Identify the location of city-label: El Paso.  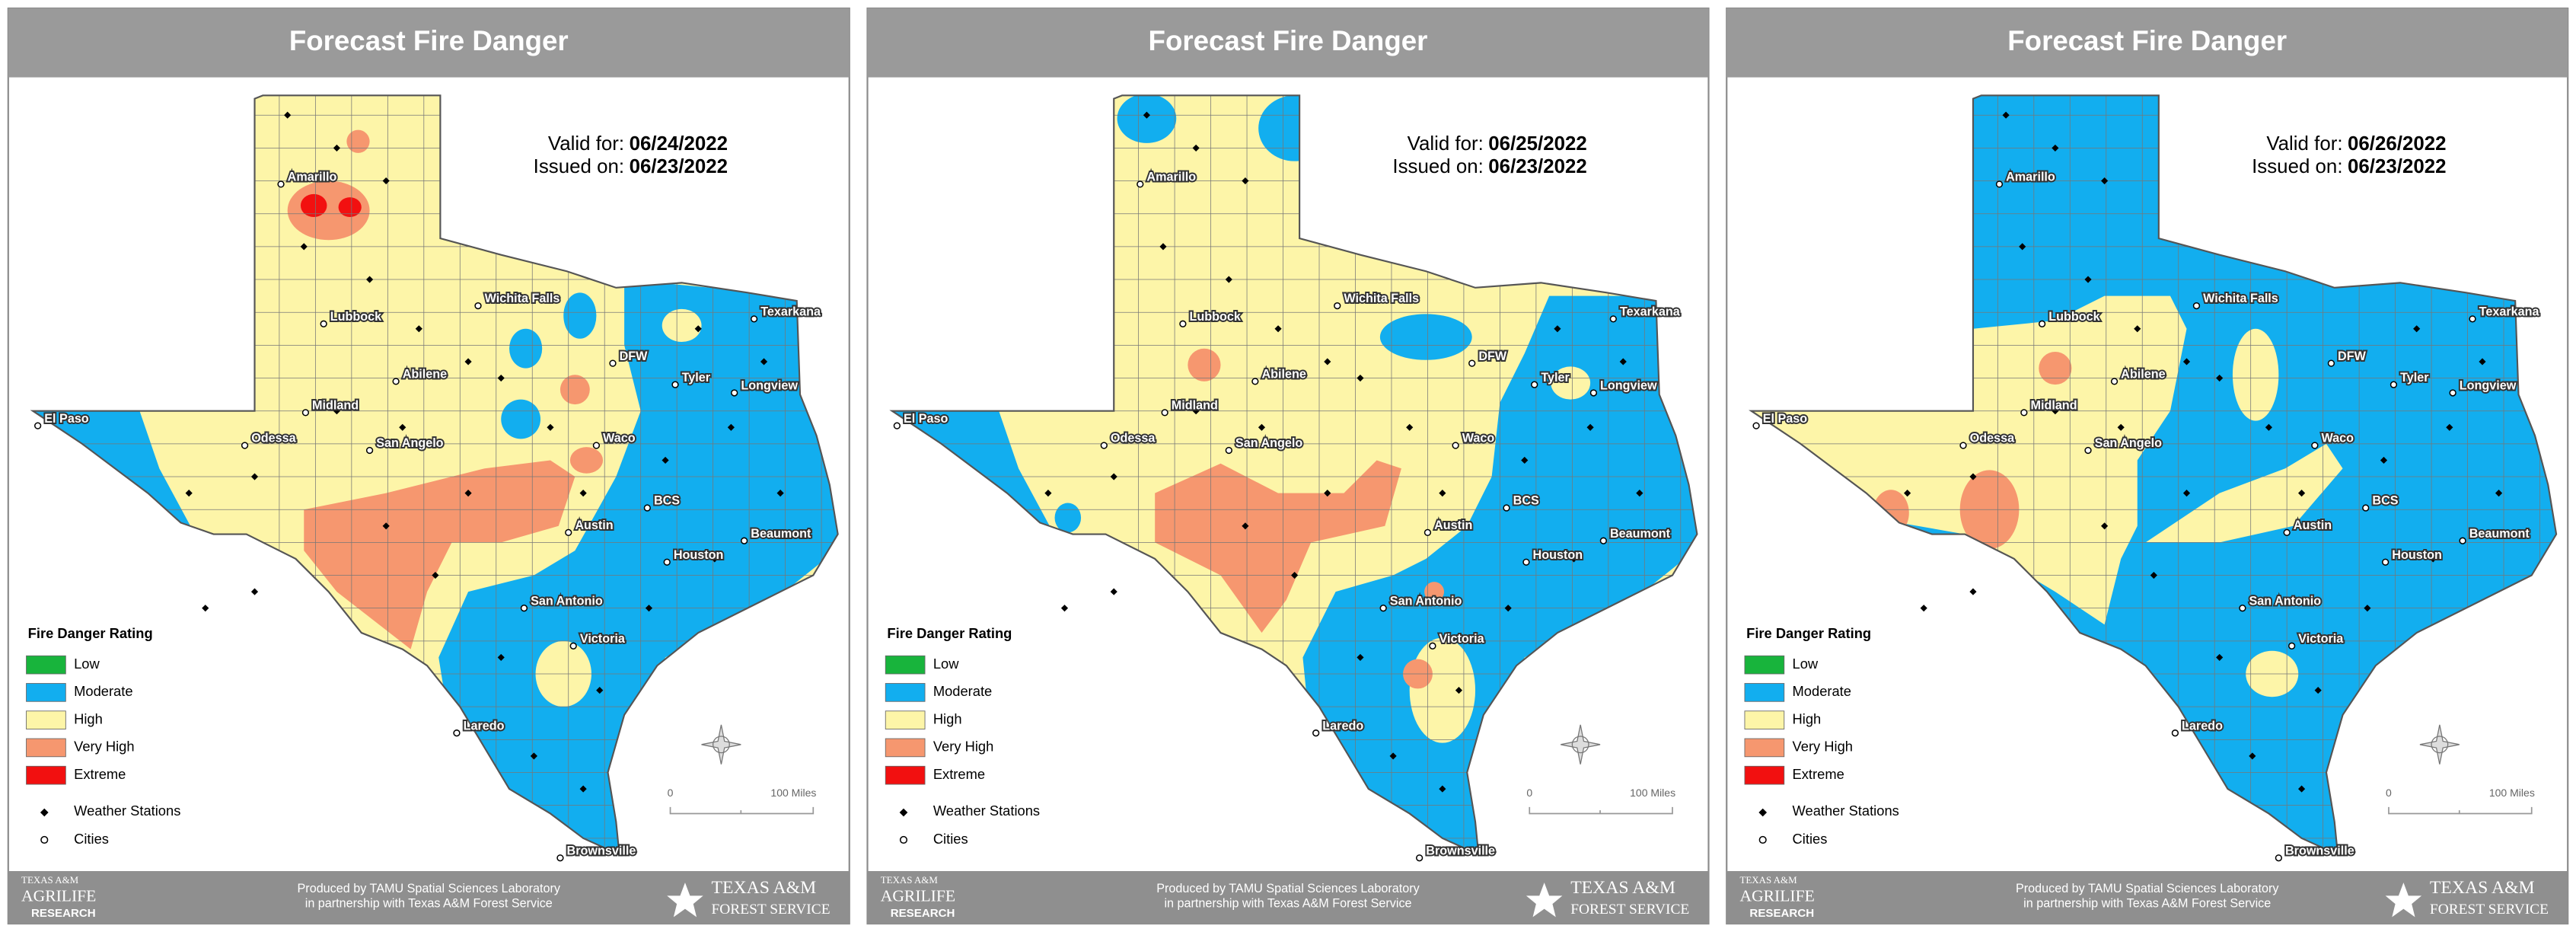
(66, 419).